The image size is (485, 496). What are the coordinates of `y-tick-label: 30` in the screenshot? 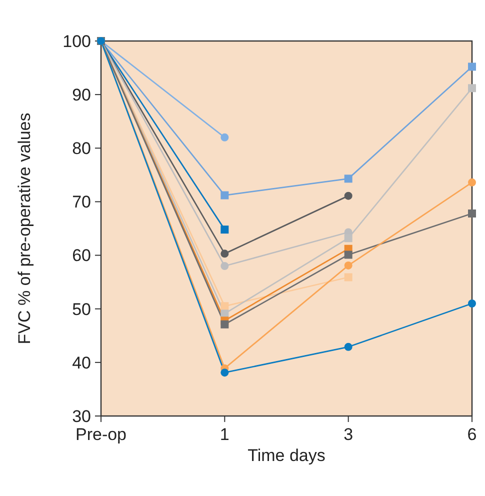 It's located at (81, 416).